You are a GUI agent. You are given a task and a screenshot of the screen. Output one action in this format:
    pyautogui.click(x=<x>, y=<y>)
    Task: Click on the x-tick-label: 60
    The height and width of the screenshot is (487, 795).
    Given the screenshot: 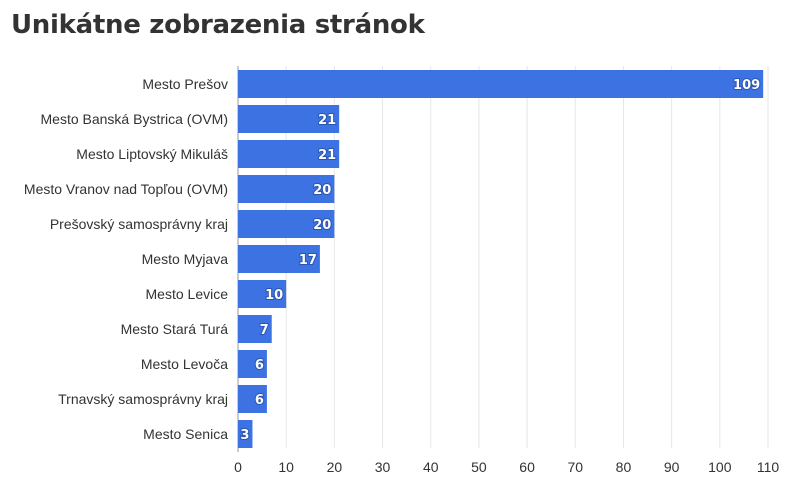 What is the action you would take?
    pyautogui.click(x=527, y=467)
    